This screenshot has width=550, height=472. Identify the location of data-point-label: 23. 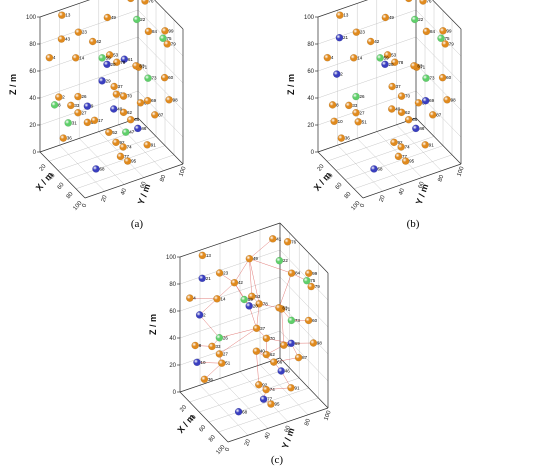
(226, 273).